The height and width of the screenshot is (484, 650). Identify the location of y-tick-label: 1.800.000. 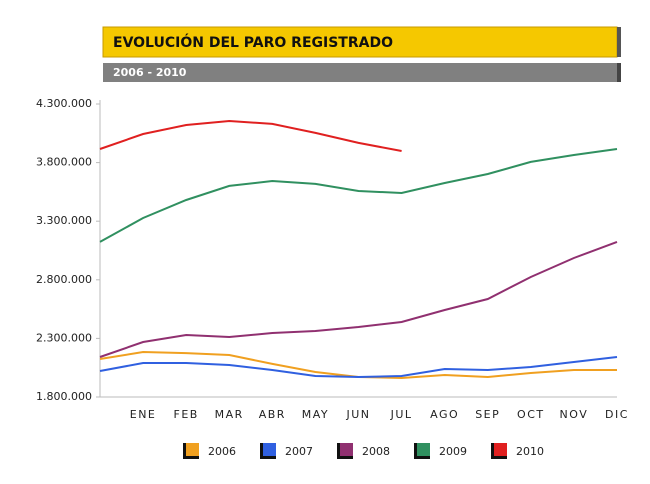
(64, 396).